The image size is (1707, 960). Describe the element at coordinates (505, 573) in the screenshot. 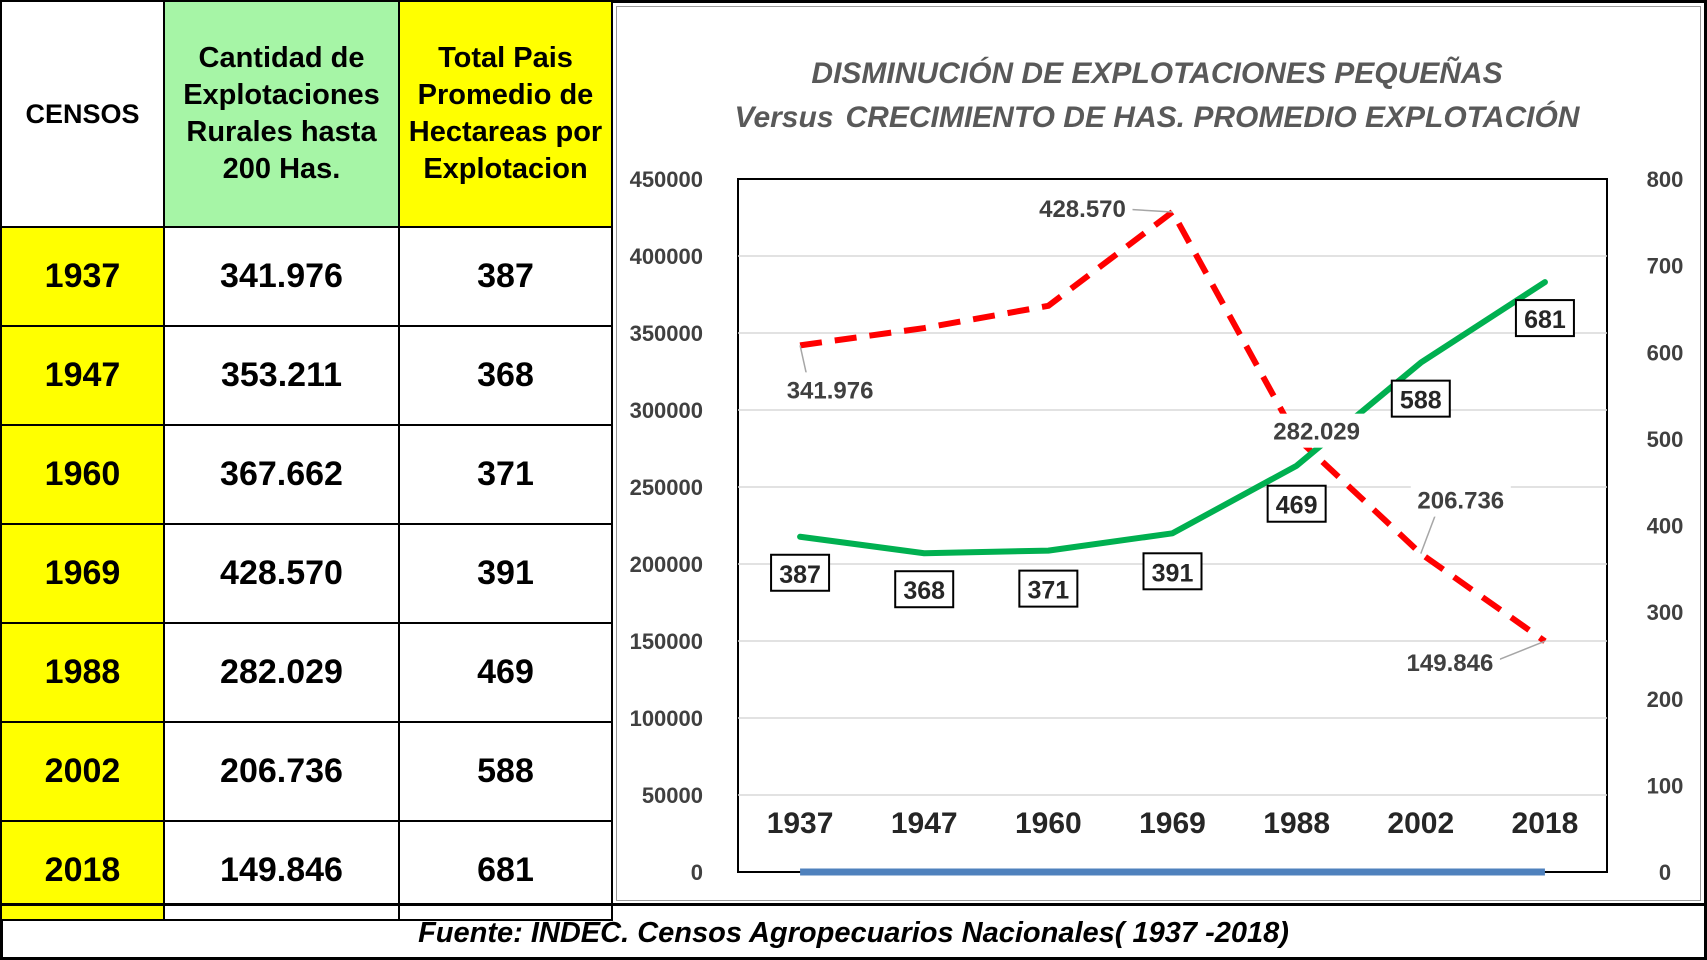

I see `row-promedio: 391` at that location.